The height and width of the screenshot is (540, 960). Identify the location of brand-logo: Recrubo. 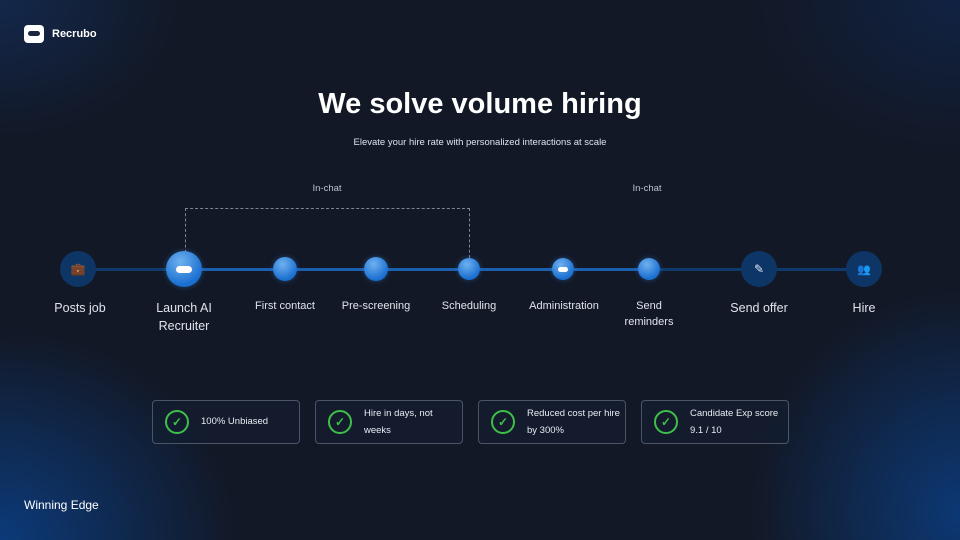
(60, 34).